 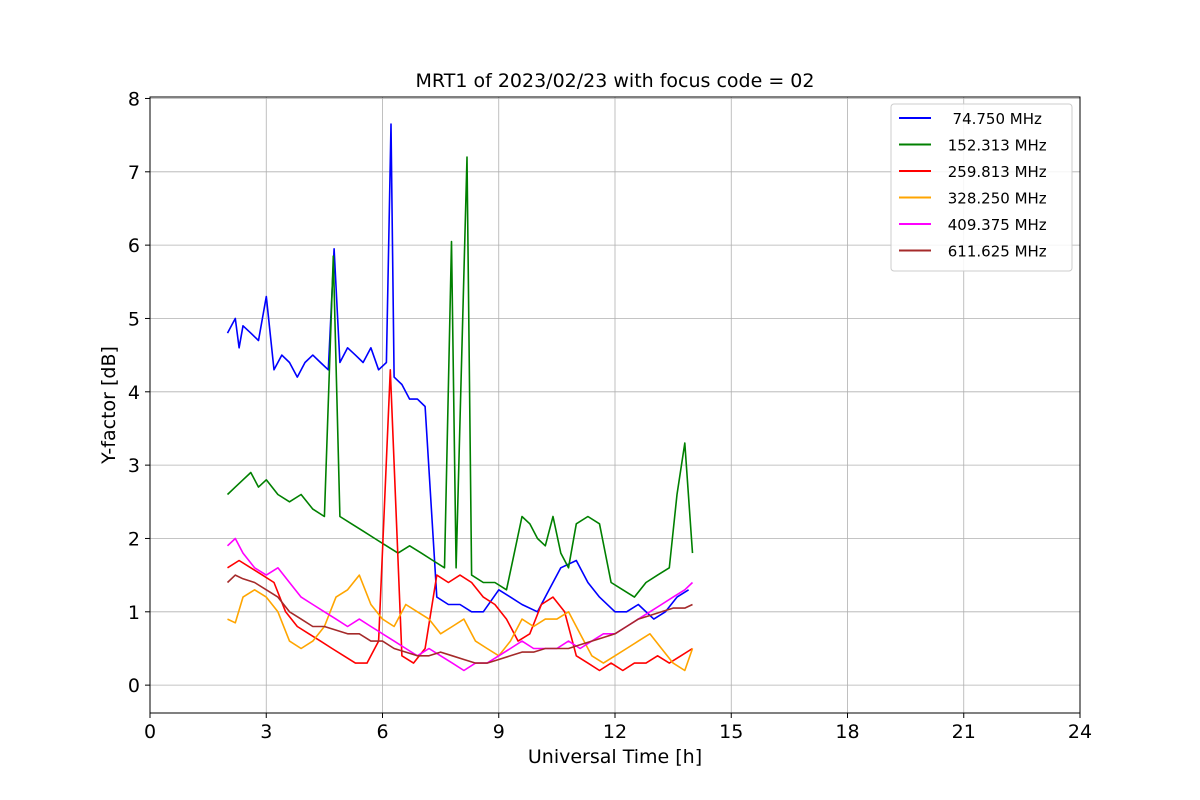 I want to click on chart-title: MRT1 of 2023/02/23 with focus code = 02, so click(x=615, y=81).